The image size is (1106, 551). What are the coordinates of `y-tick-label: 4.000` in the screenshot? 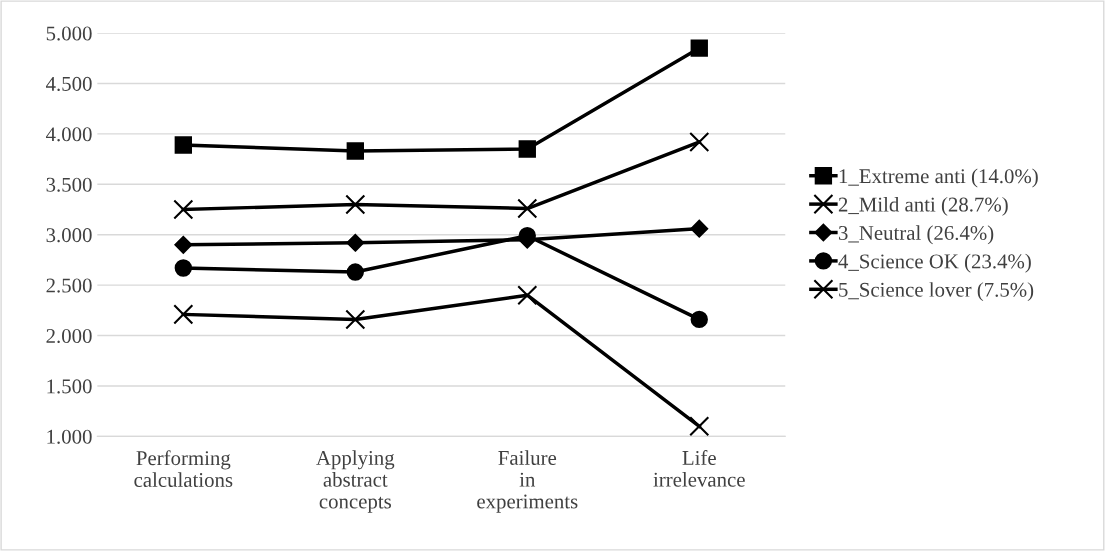 It's located at (69, 134).